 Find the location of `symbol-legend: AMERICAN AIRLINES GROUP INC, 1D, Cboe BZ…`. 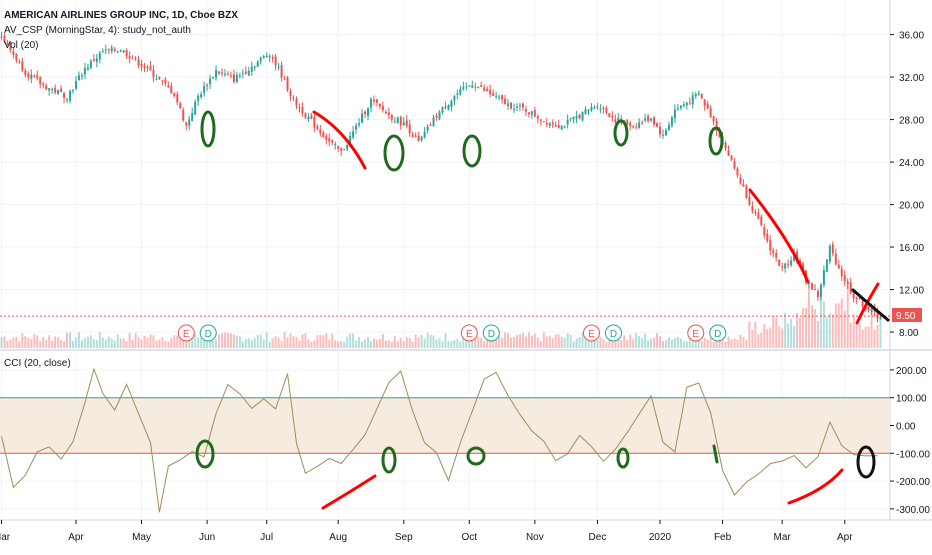

symbol-legend: AMERICAN AIRLINES GROUP INC, 1D, Cboe BZ… is located at coordinates (121, 15).